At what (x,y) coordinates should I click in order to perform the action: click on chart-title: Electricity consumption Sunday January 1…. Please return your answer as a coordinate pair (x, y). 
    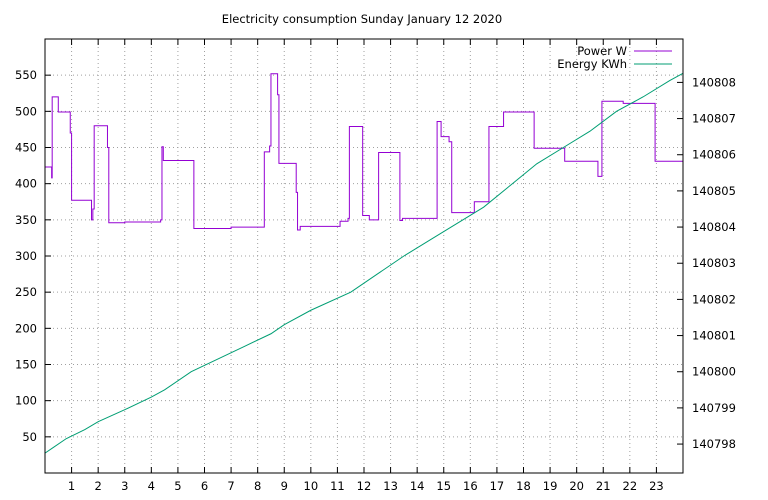
    Looking at the image, I should click on (362, 19).